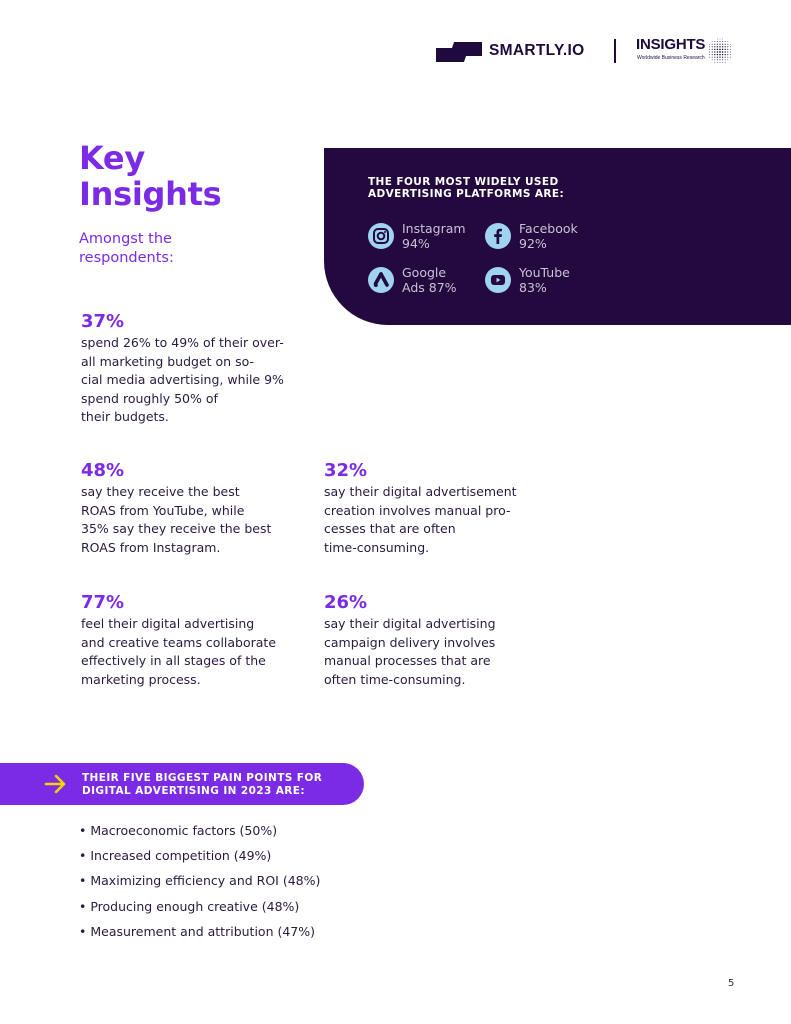  Describe the element at coordinates (151, 547) in the screenshot. I see `stat-text-line: ROAS from Instagram.` at that location.